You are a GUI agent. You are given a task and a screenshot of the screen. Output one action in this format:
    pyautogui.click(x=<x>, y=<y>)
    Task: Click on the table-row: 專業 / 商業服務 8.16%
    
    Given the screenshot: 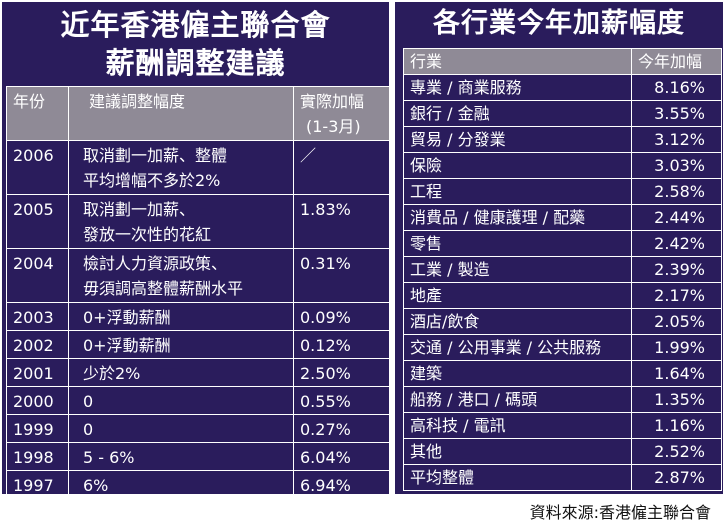 What is the action you would take?
    pyautogui.click(x=562, y=87)
    